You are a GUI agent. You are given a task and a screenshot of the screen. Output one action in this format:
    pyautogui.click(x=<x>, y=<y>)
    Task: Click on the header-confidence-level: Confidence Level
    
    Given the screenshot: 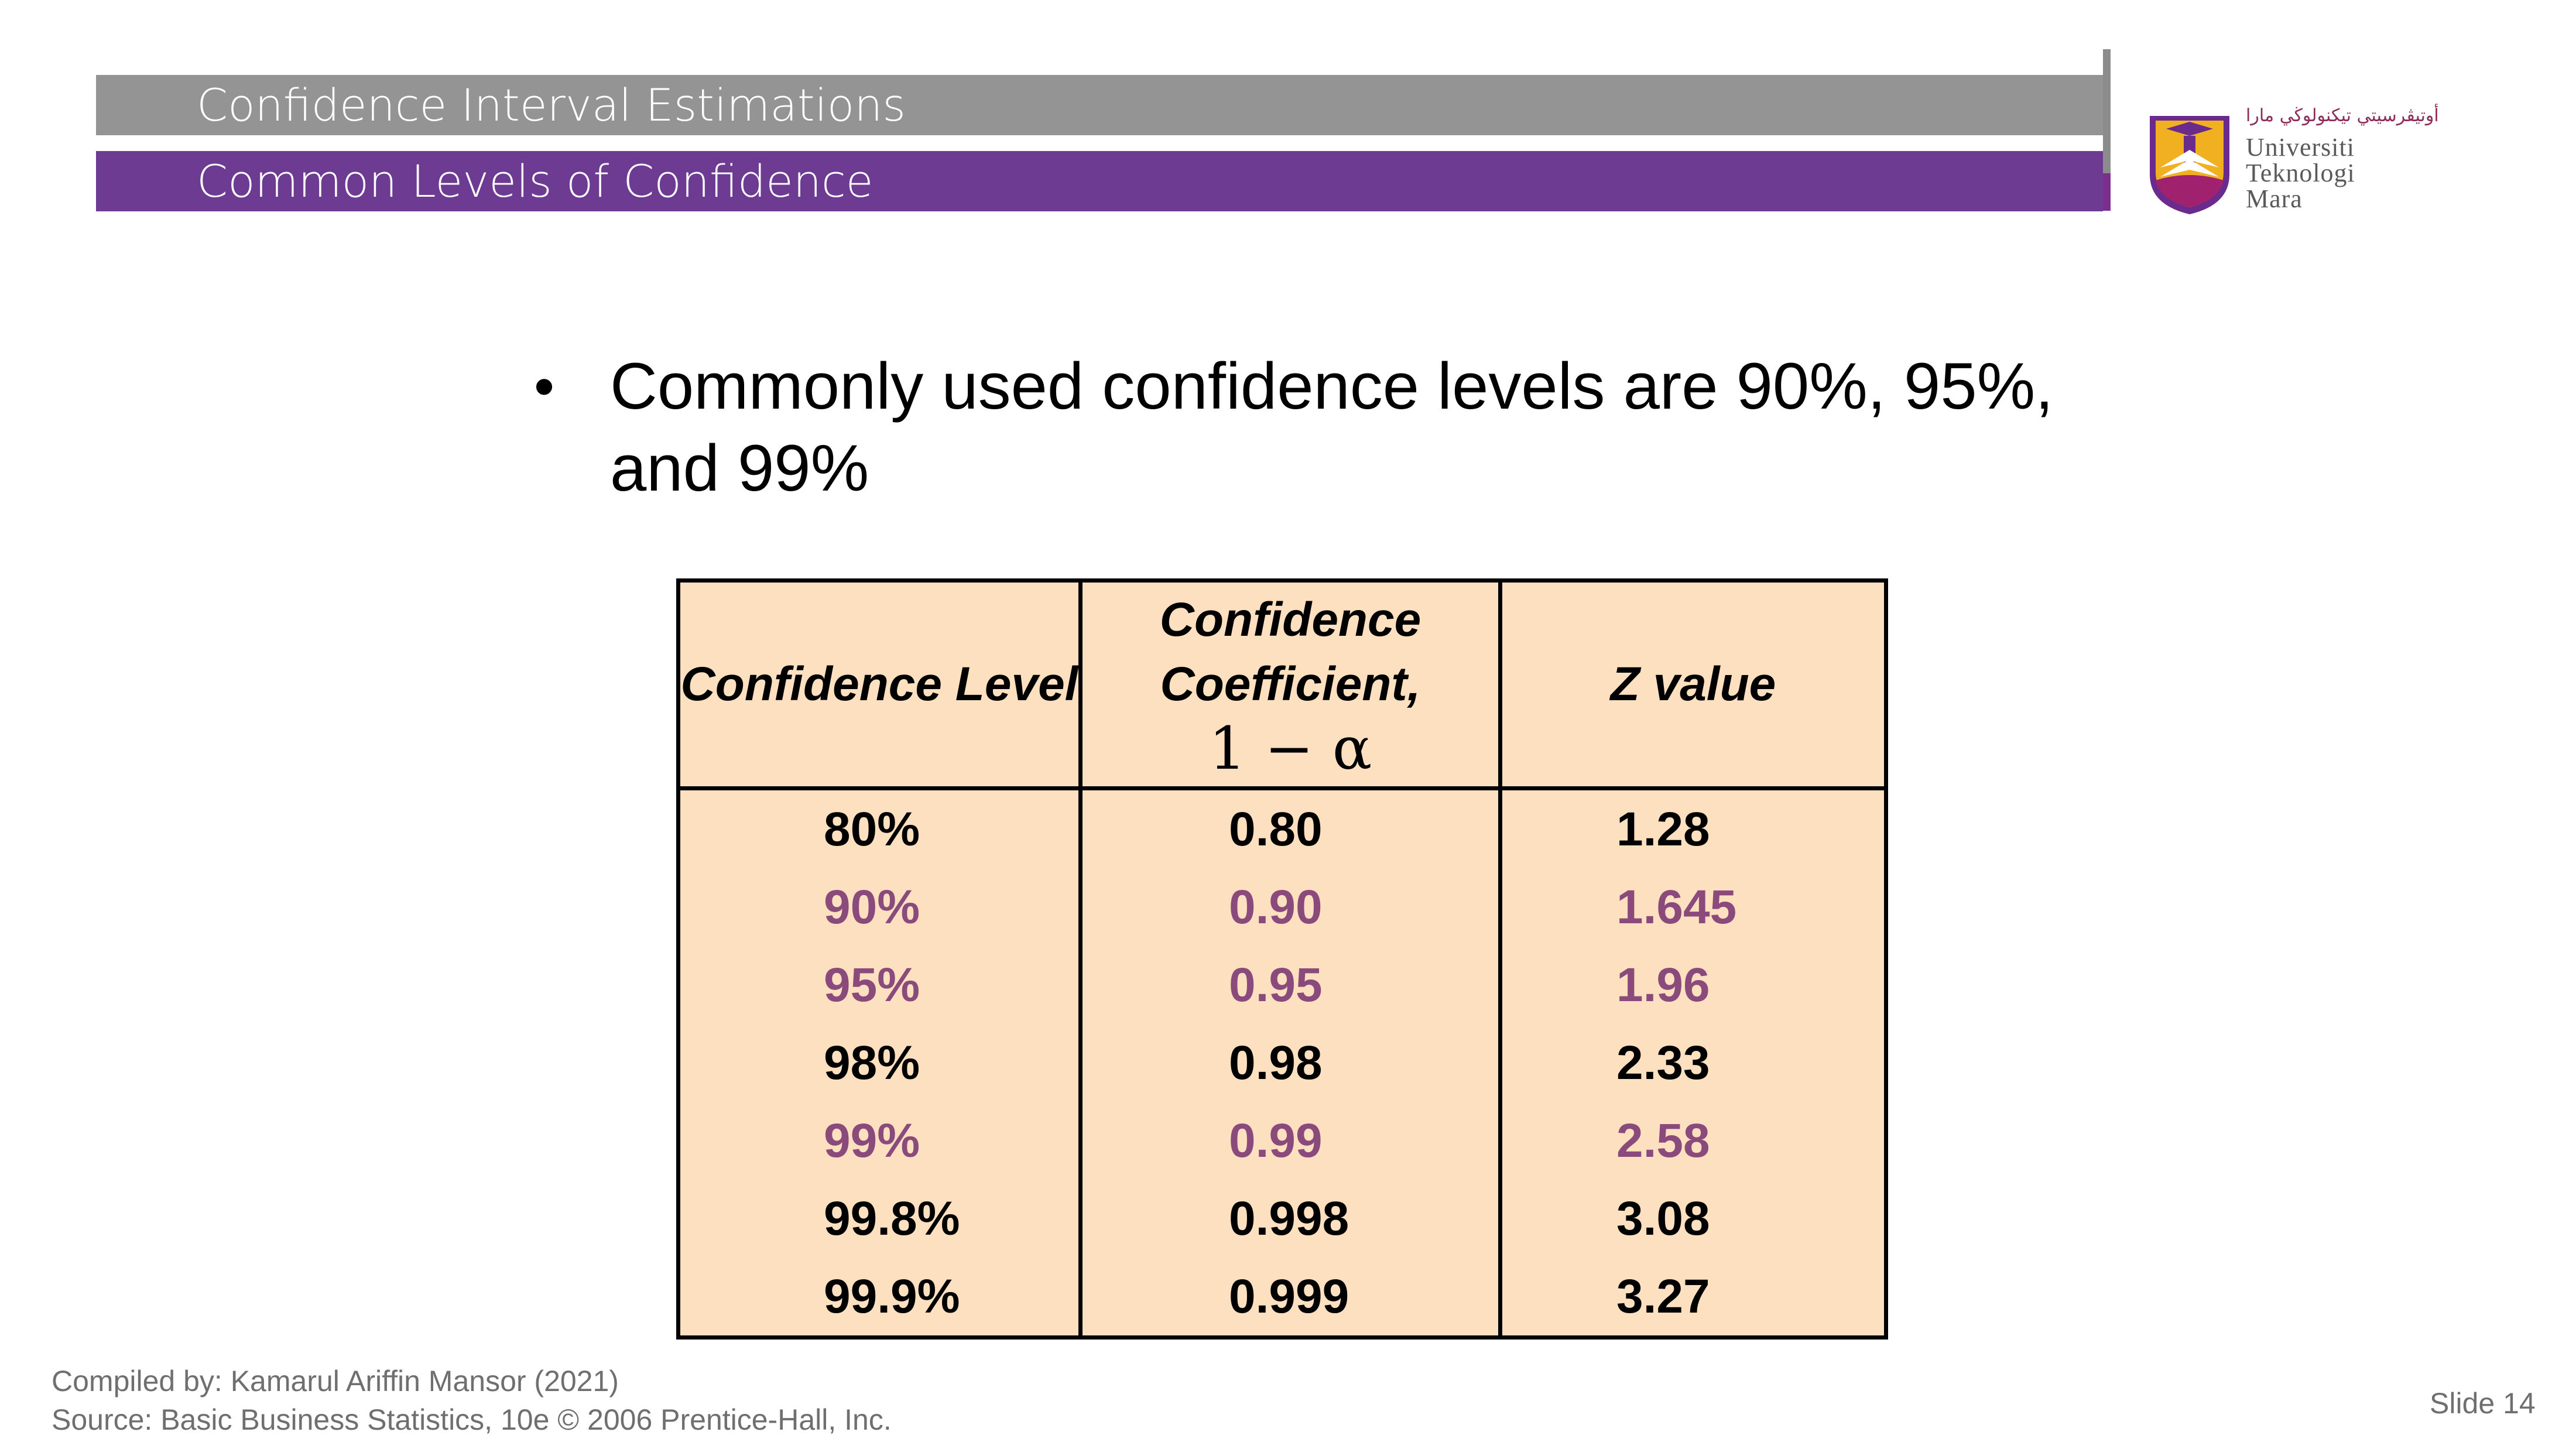 What is the action you would take?
    pyautogui.click(x=879, y=684)
    